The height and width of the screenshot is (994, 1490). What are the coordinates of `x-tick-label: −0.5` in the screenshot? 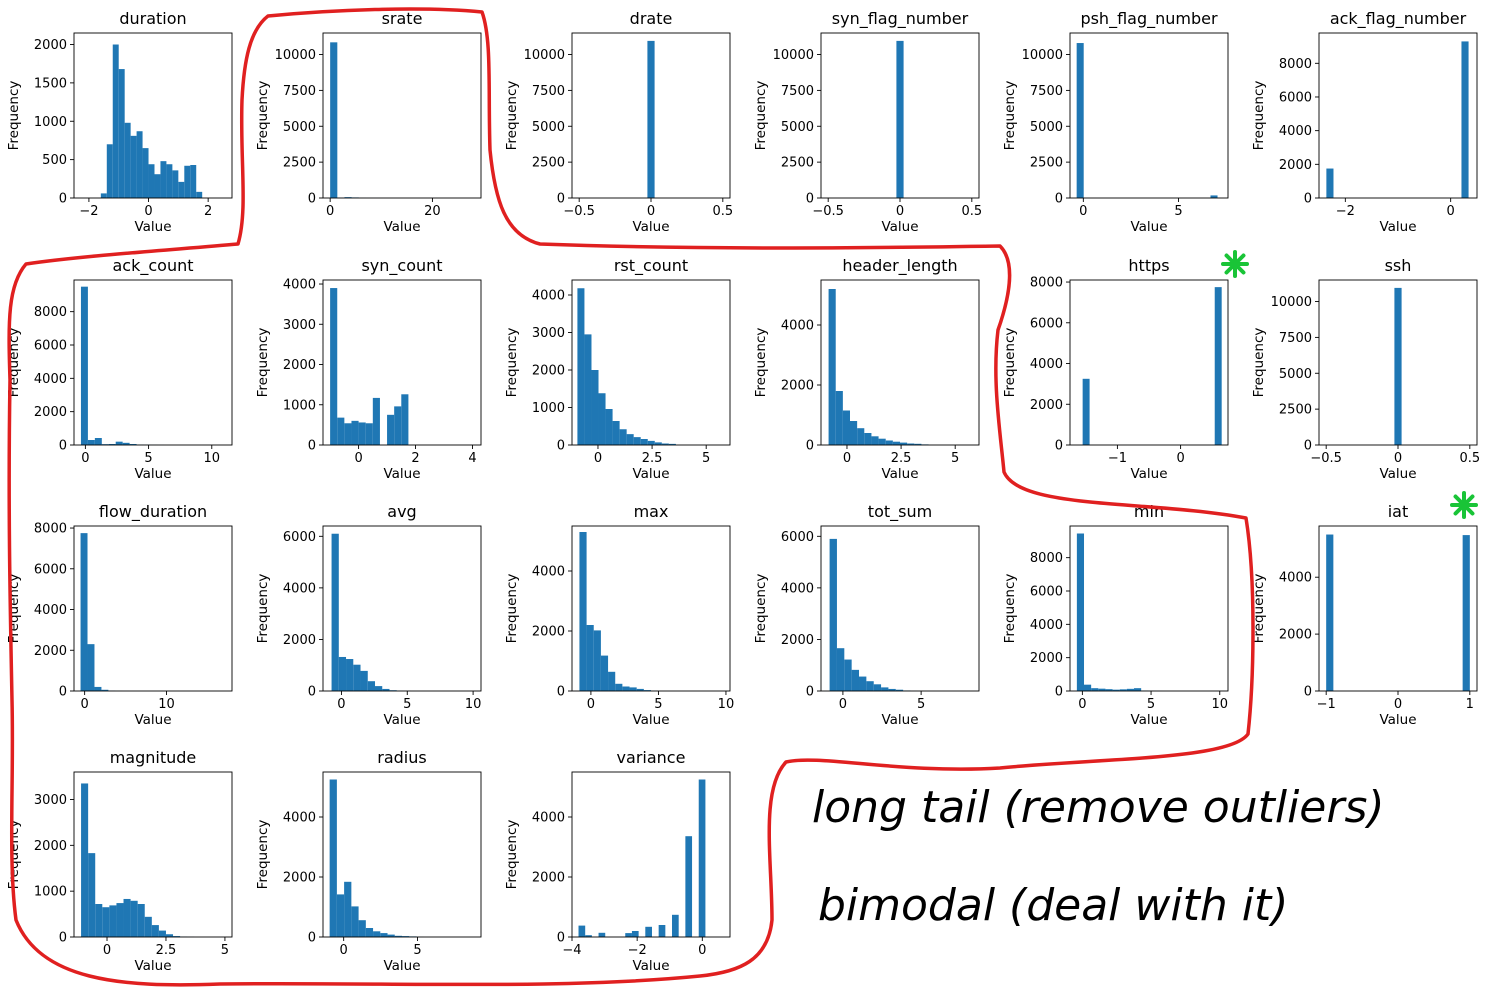 It's located at (1326, 458).